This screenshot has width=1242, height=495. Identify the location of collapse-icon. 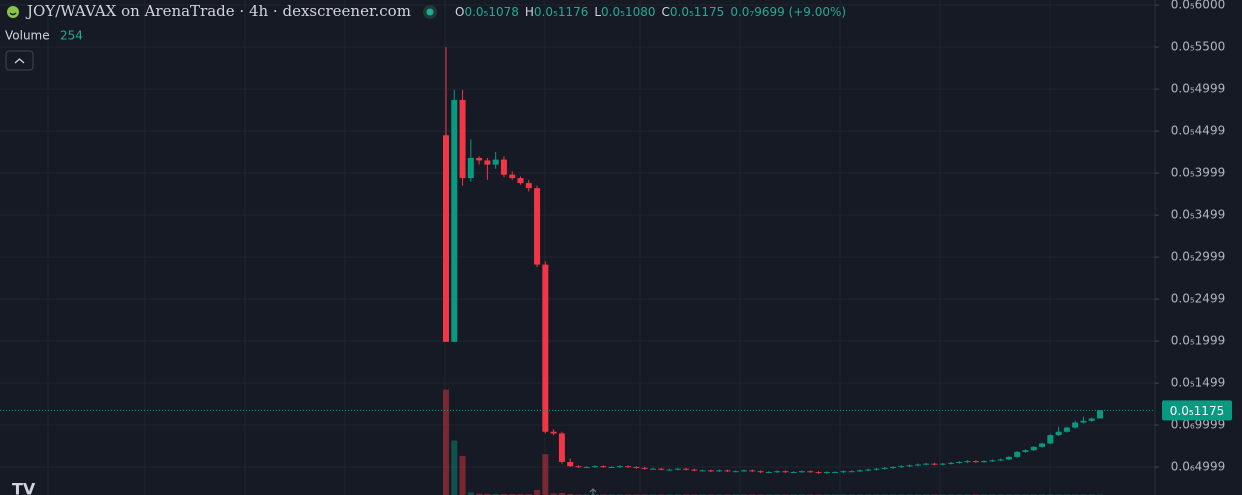
(19, 61).